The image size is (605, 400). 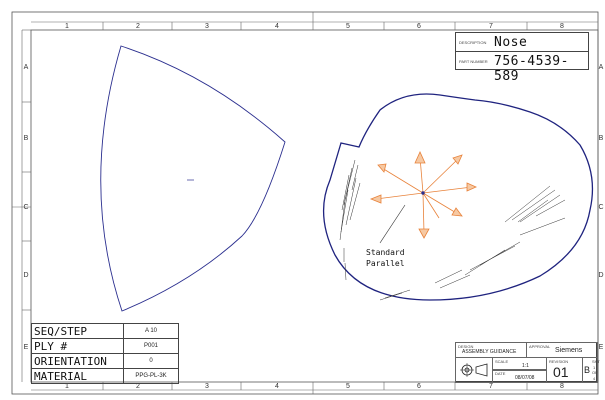 I want to click on size-sheet-cell: B SHT 1 OF 4, so click(x=591, y=370).